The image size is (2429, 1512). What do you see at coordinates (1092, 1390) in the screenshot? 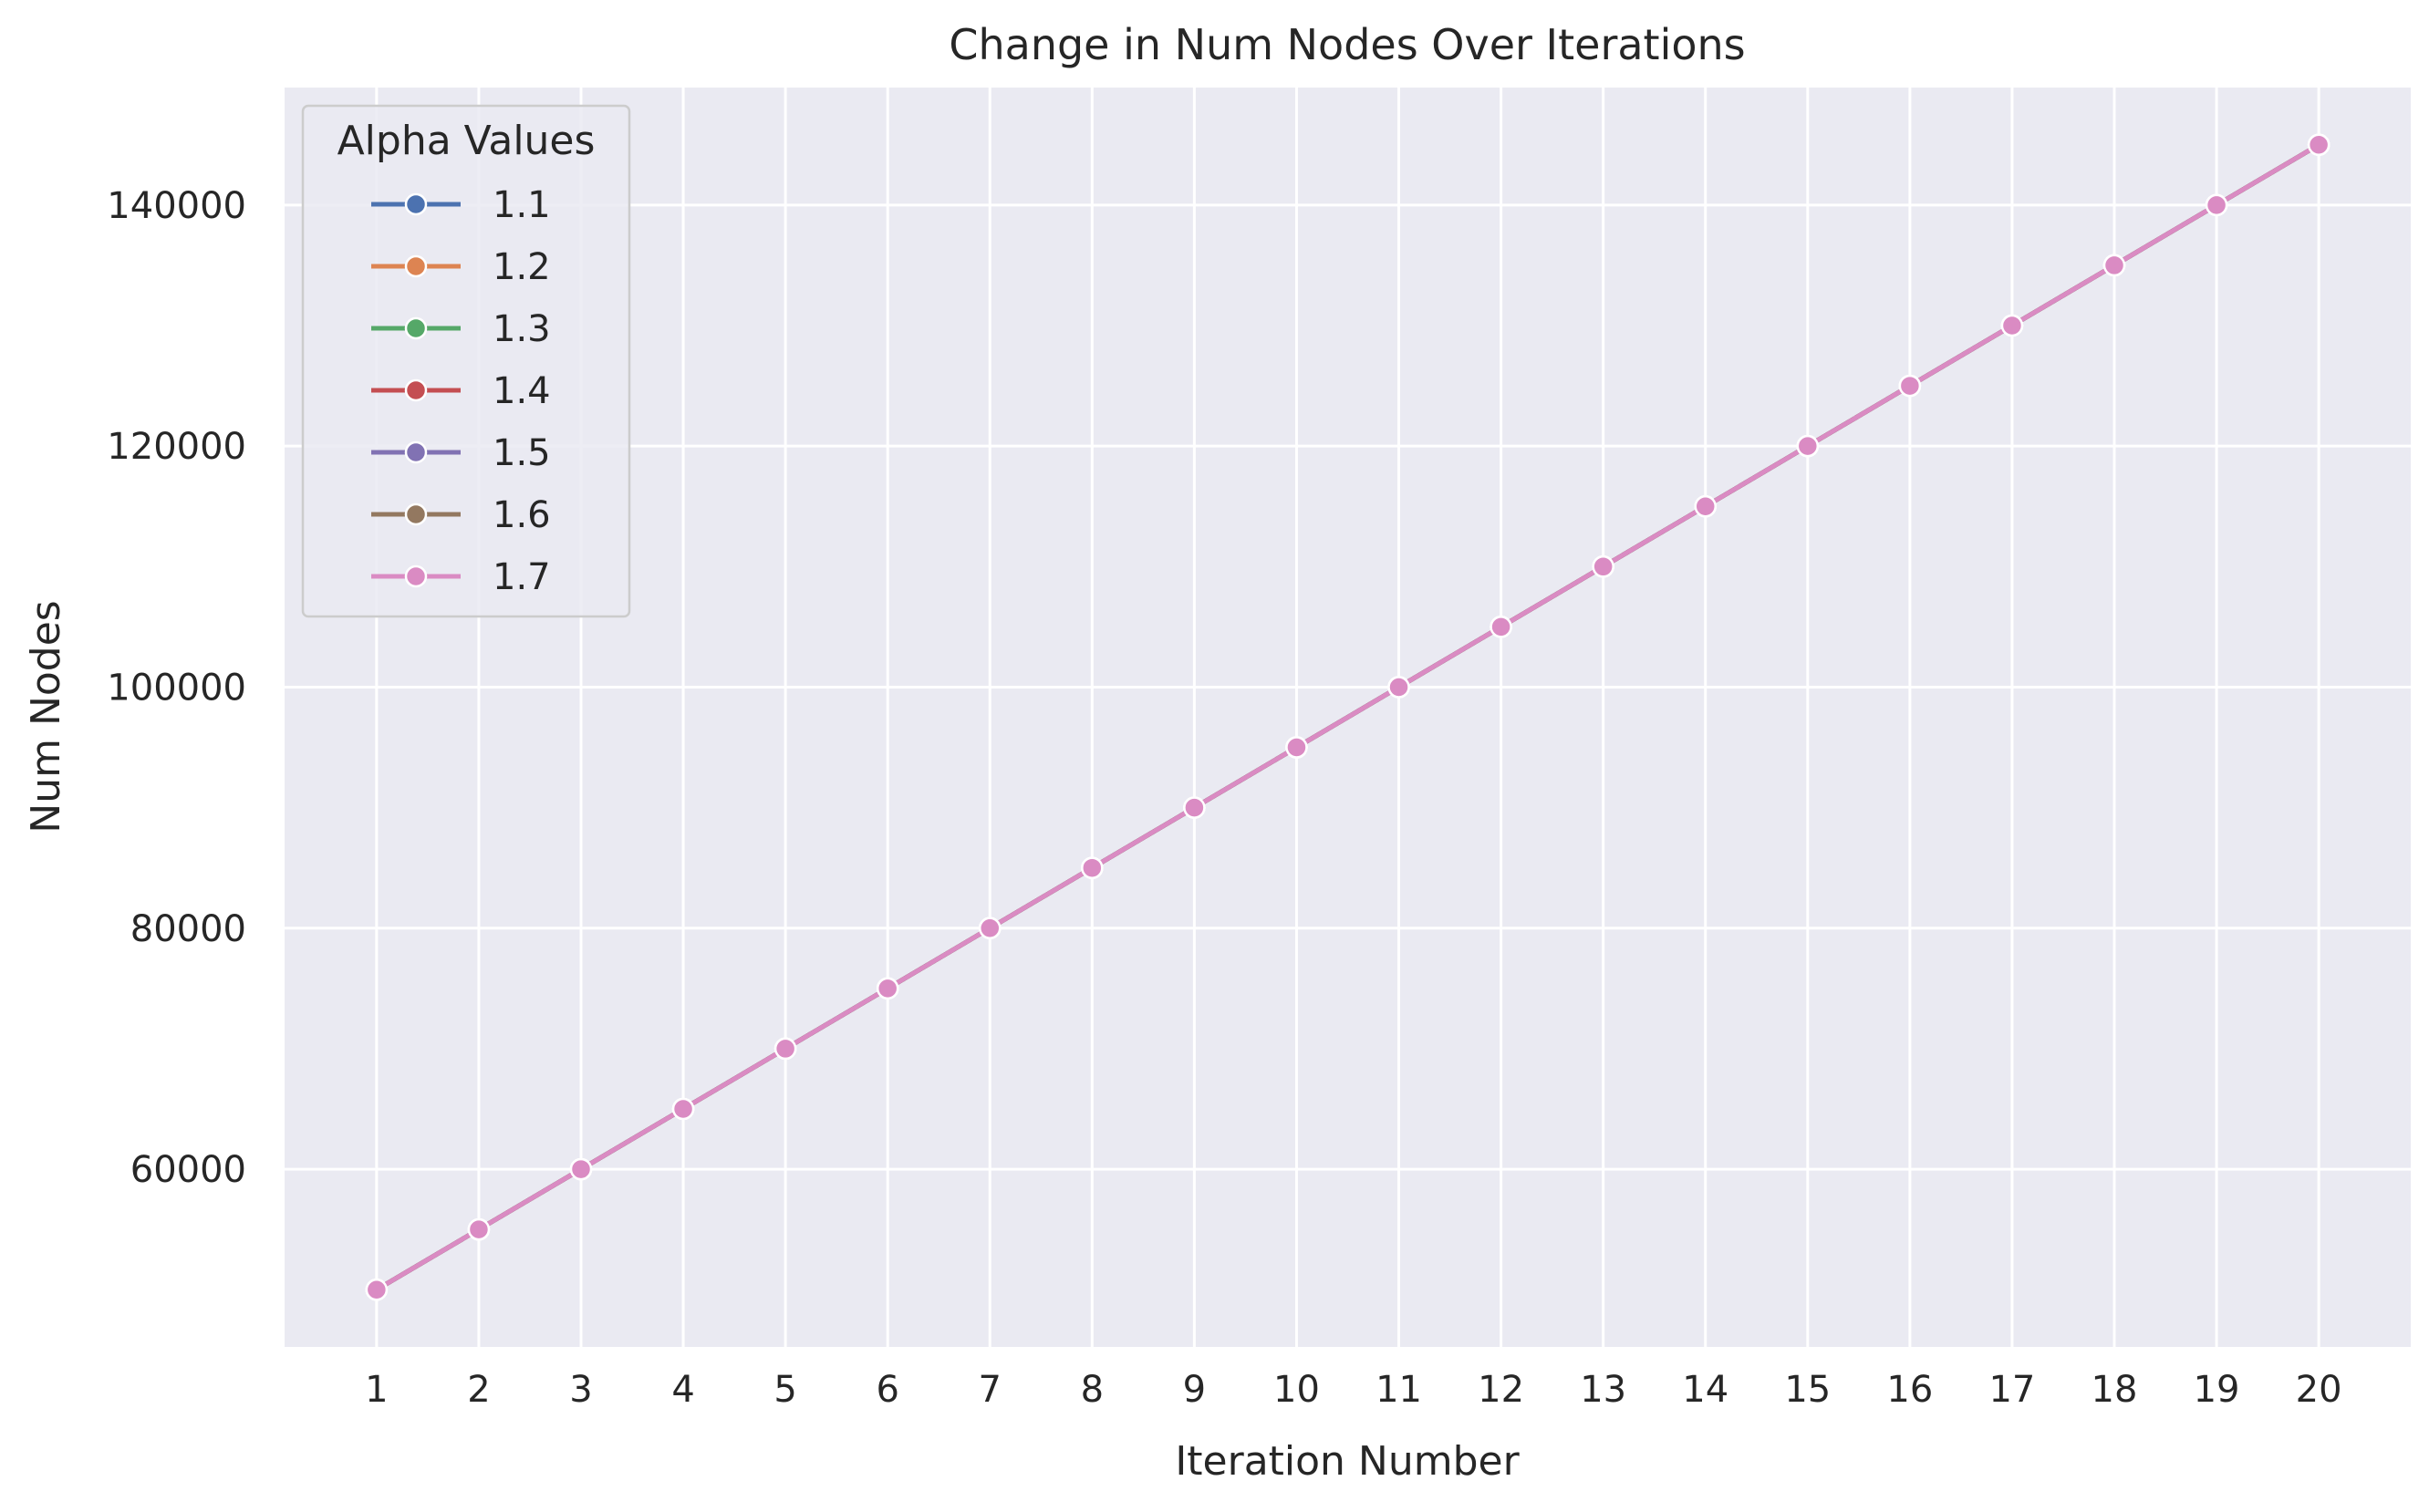
I see `x-tick-label: 8` at bounding box center [1092, 1390].